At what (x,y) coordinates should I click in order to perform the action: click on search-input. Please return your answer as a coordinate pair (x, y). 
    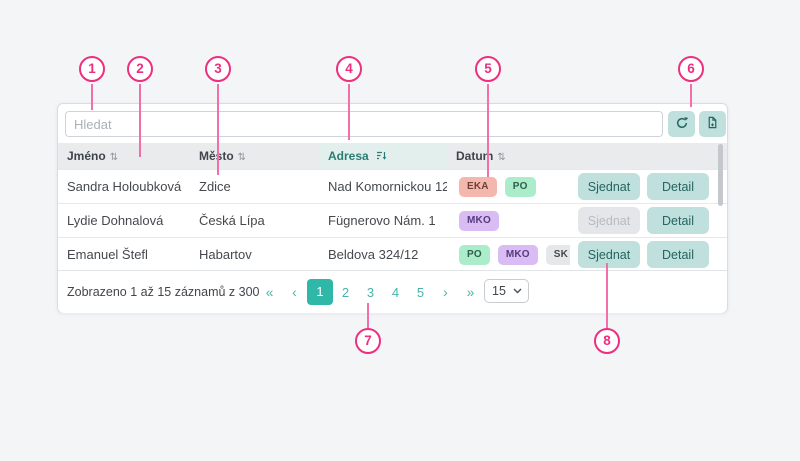
    Looking at the image, I should click on (364, 124).